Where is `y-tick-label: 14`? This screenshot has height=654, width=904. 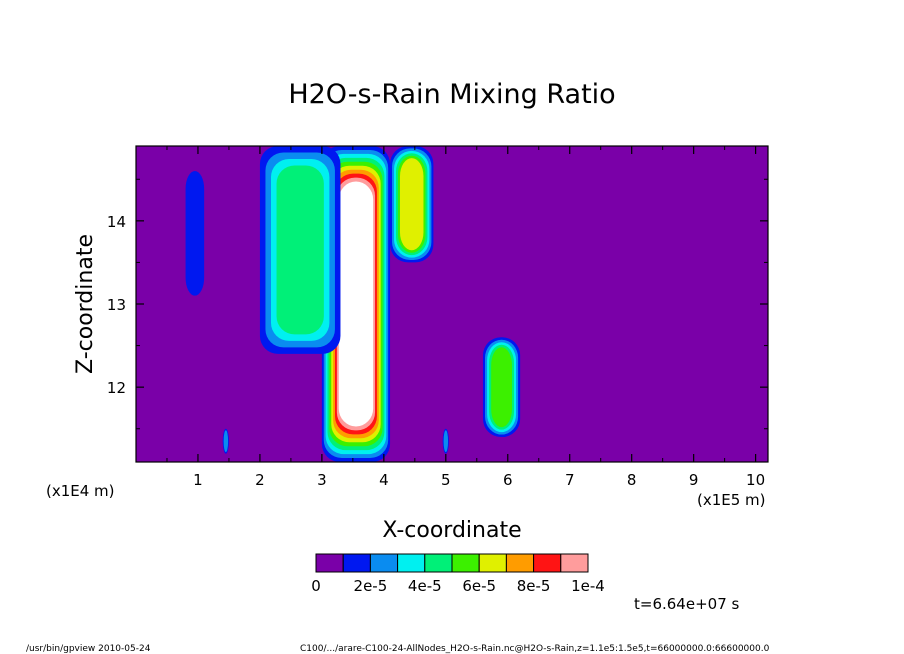
y-tick-label: 14 is located at coordinates (116, 222).